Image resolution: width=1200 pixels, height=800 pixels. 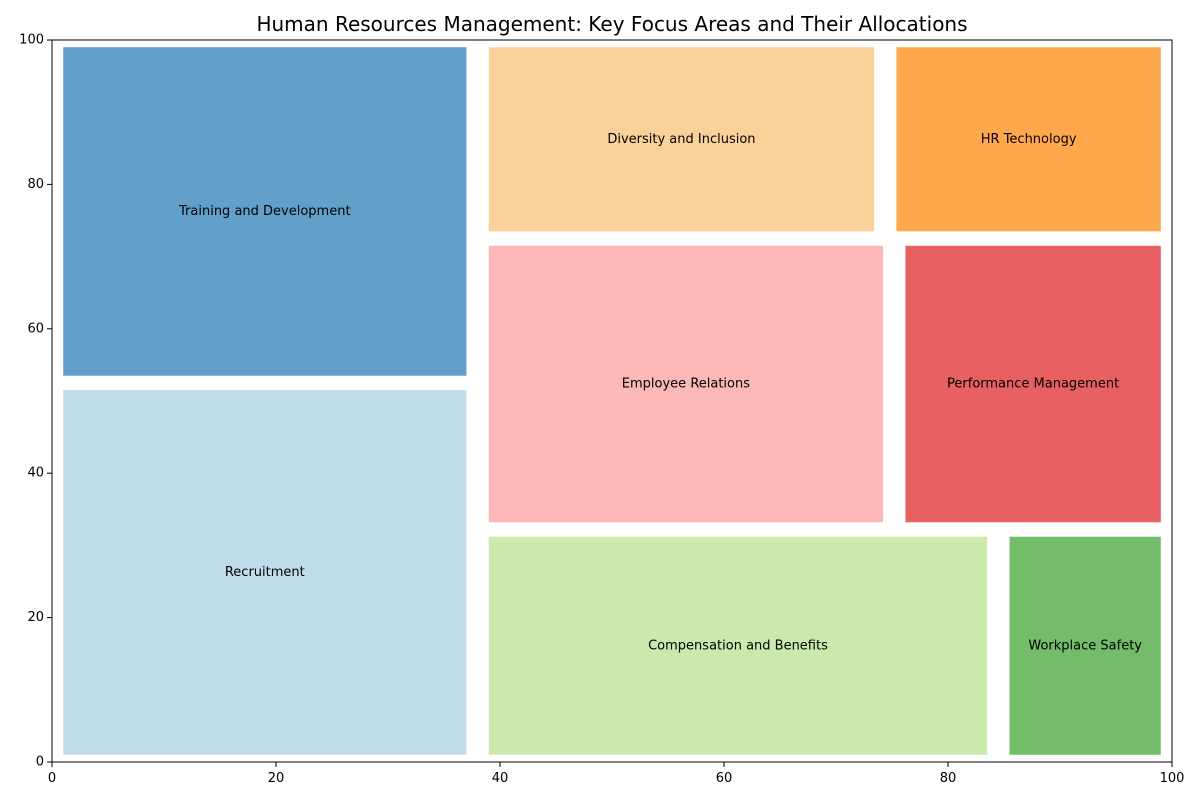 I want to click on x-tick-label: 100, so click(x=1172, y=778).